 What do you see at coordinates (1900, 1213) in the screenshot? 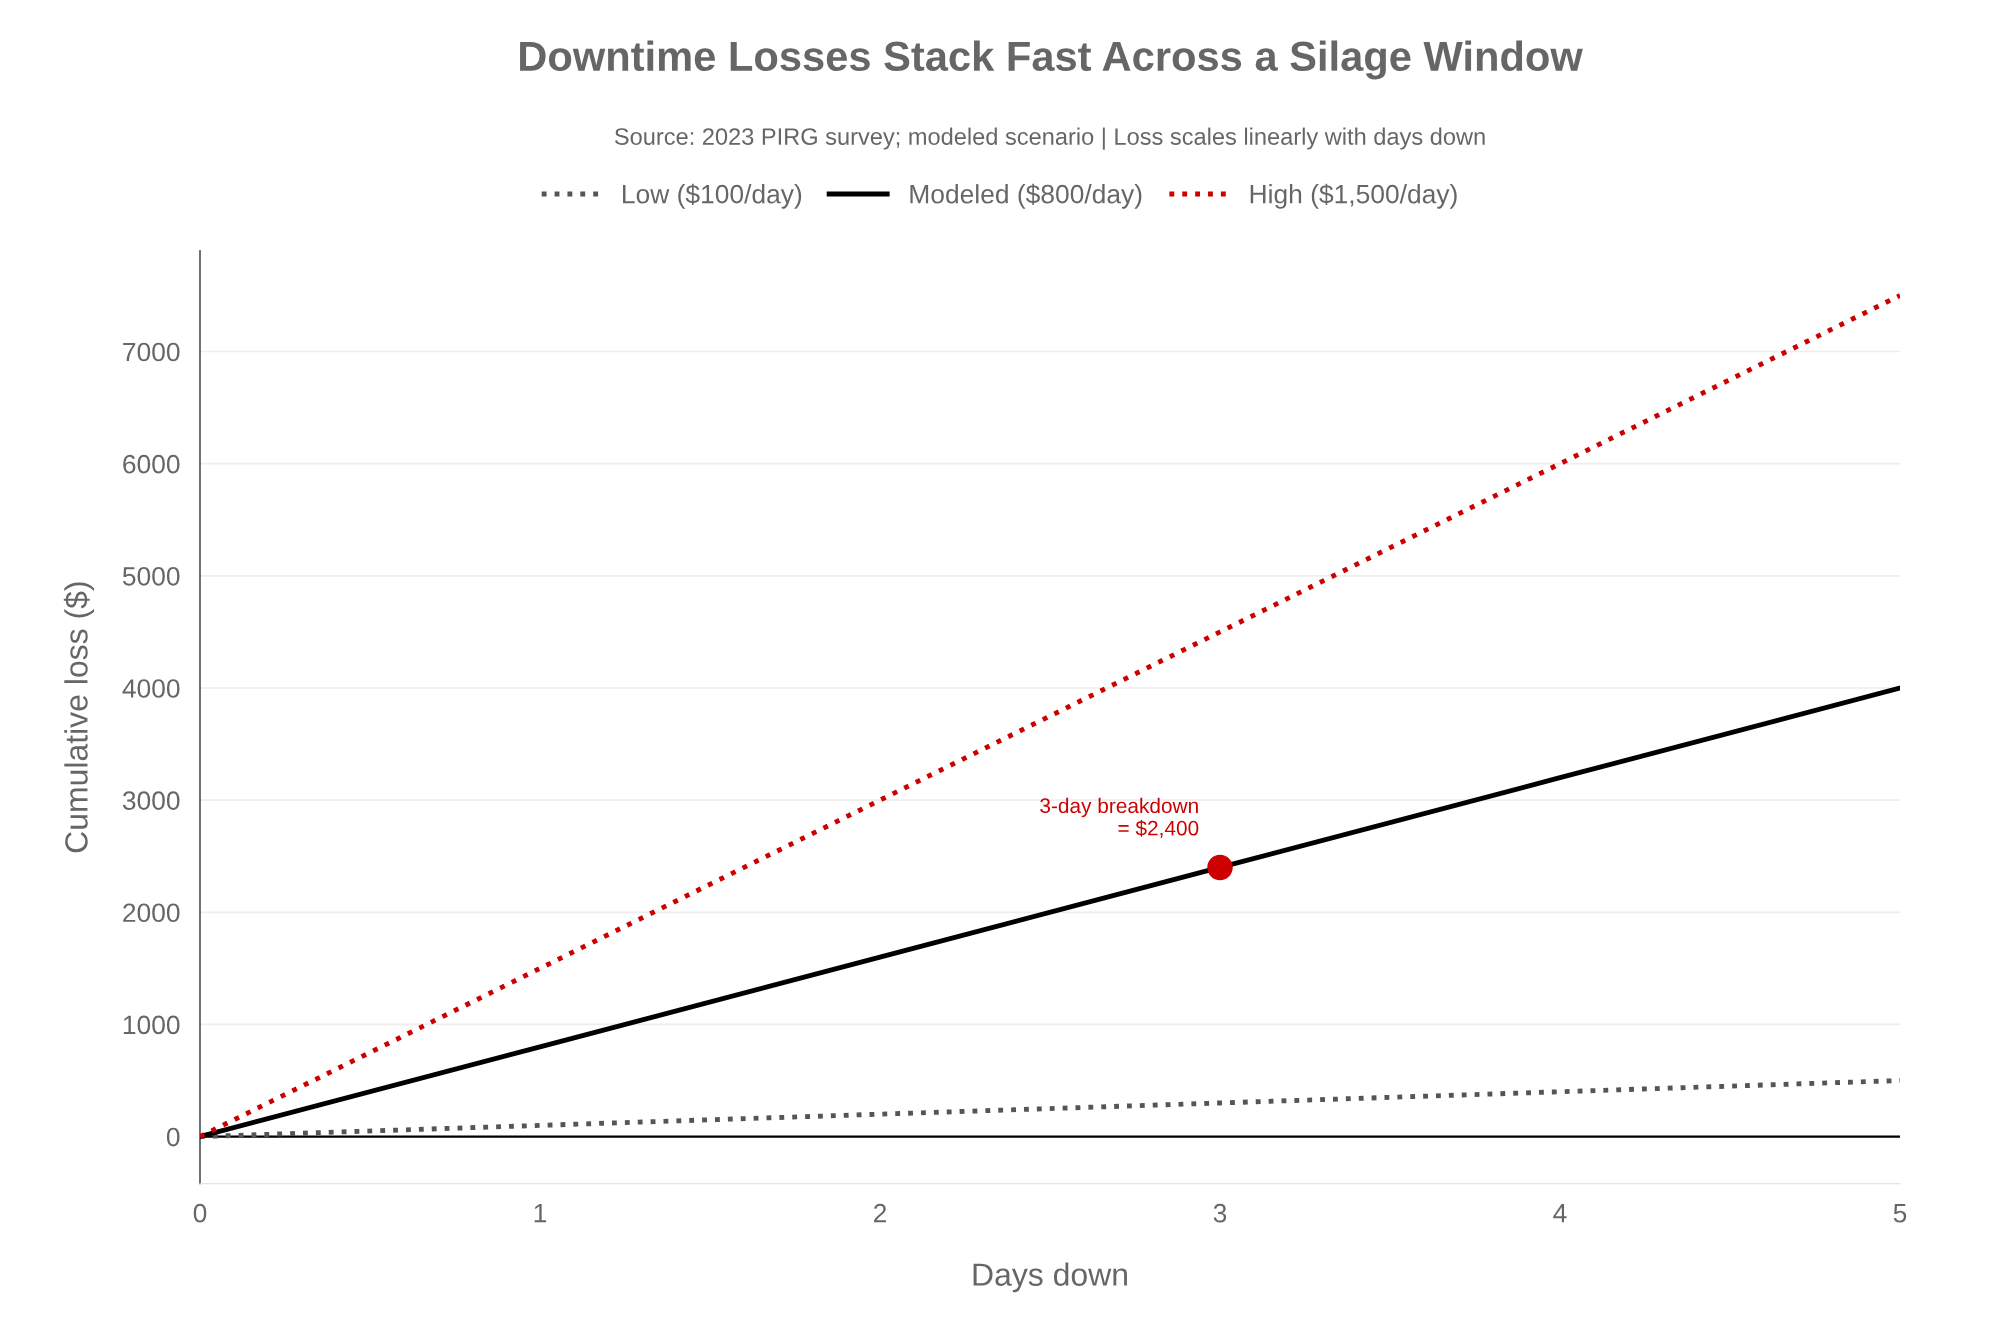
I see `x-tick-label: 5` at bounding box center [1900, 1213].